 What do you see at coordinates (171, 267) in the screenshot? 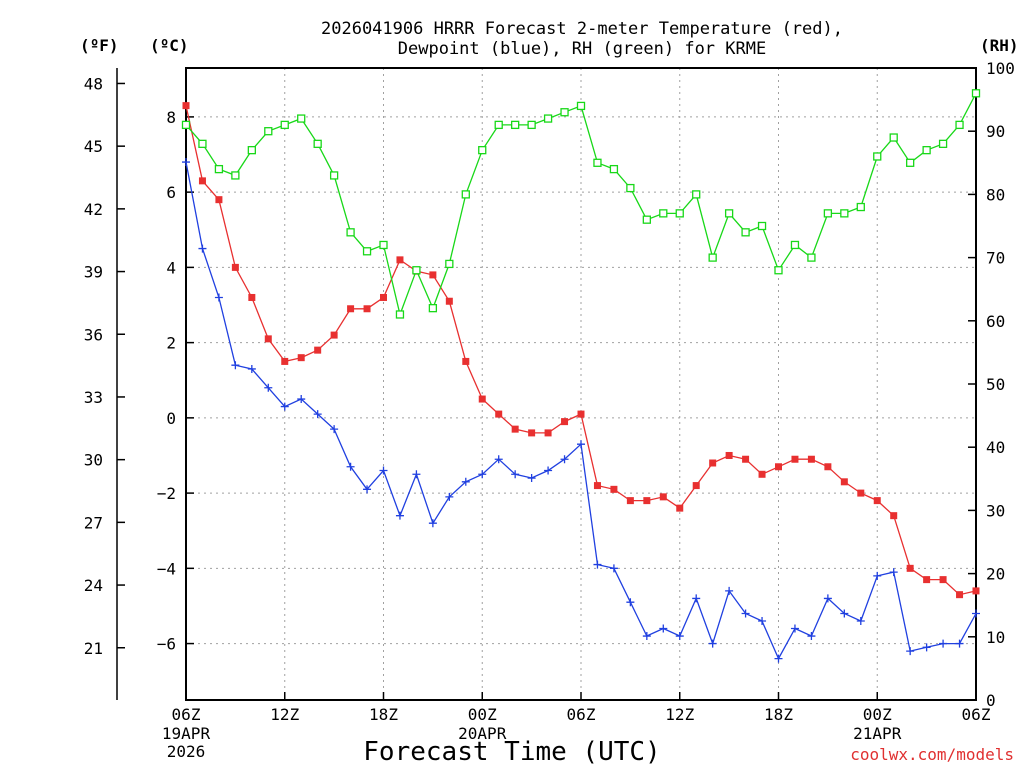
I see `celsius-tick-label: 4` at bounding box center [171, 267].